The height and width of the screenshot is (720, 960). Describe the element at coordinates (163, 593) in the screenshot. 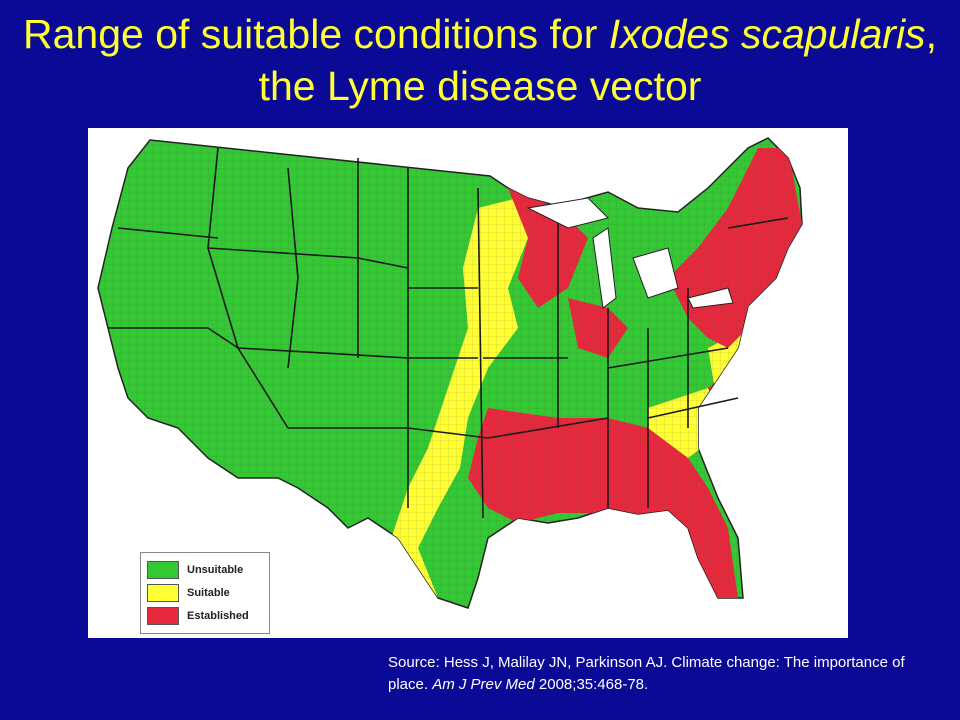

I see `legend-swatch-suitable` at that location.